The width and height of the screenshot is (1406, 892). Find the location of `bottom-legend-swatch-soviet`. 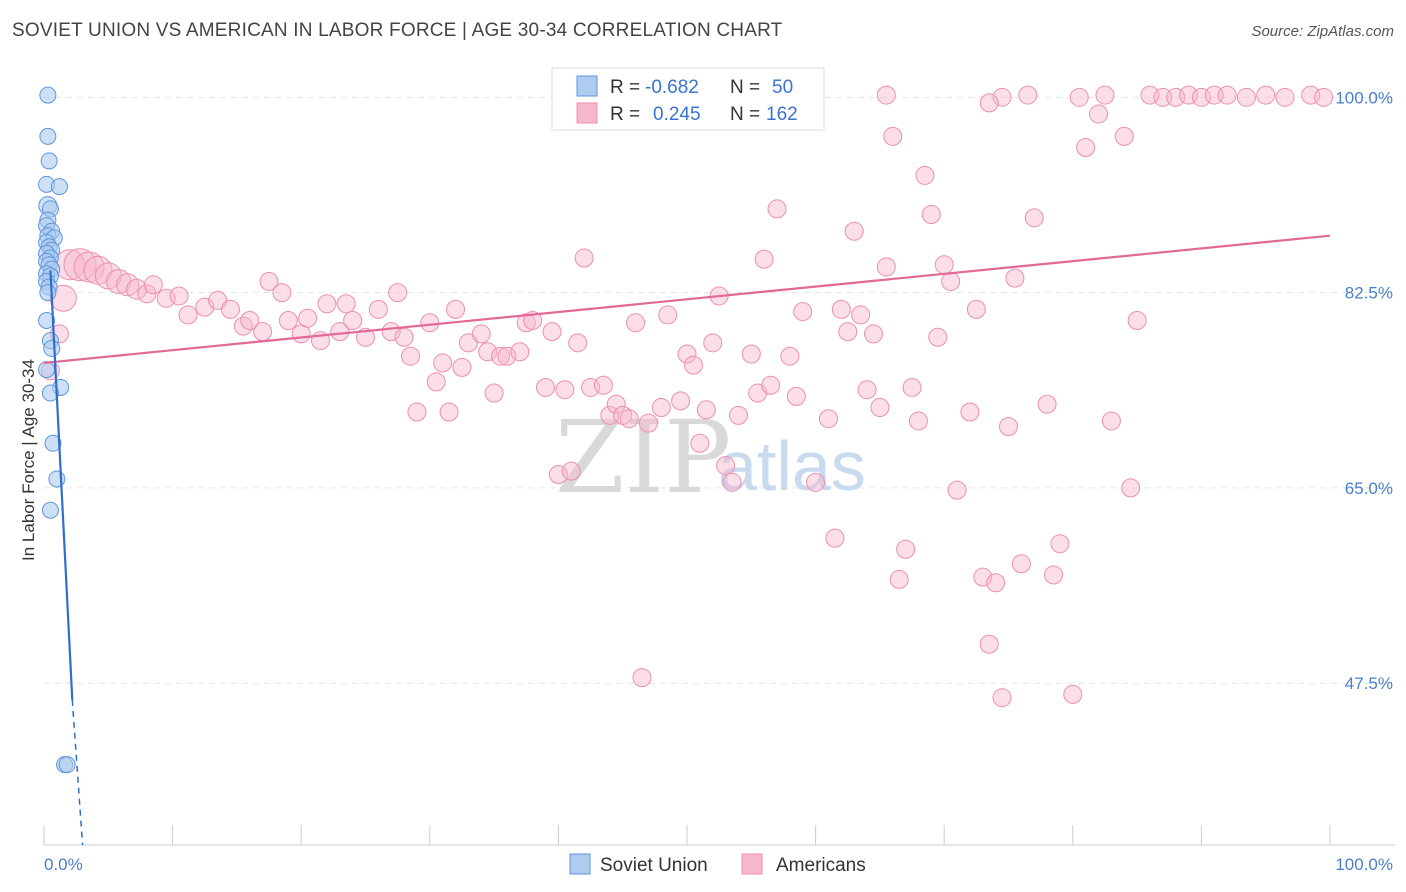

bottom-legend-swatch-soviet is located at coordinates (580, 864).